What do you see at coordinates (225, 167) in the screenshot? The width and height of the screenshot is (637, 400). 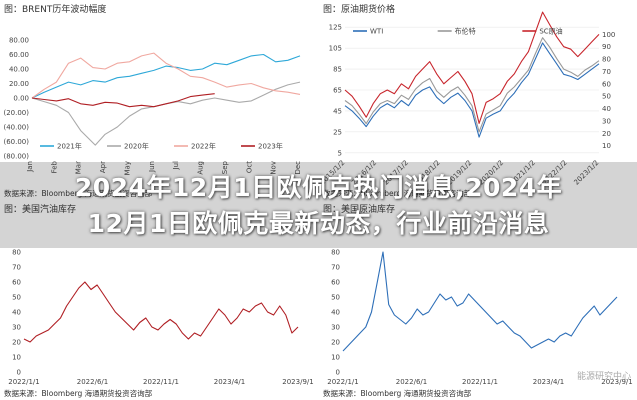 I see `x-tick-label: Sep` at bounding box center [225, 167].